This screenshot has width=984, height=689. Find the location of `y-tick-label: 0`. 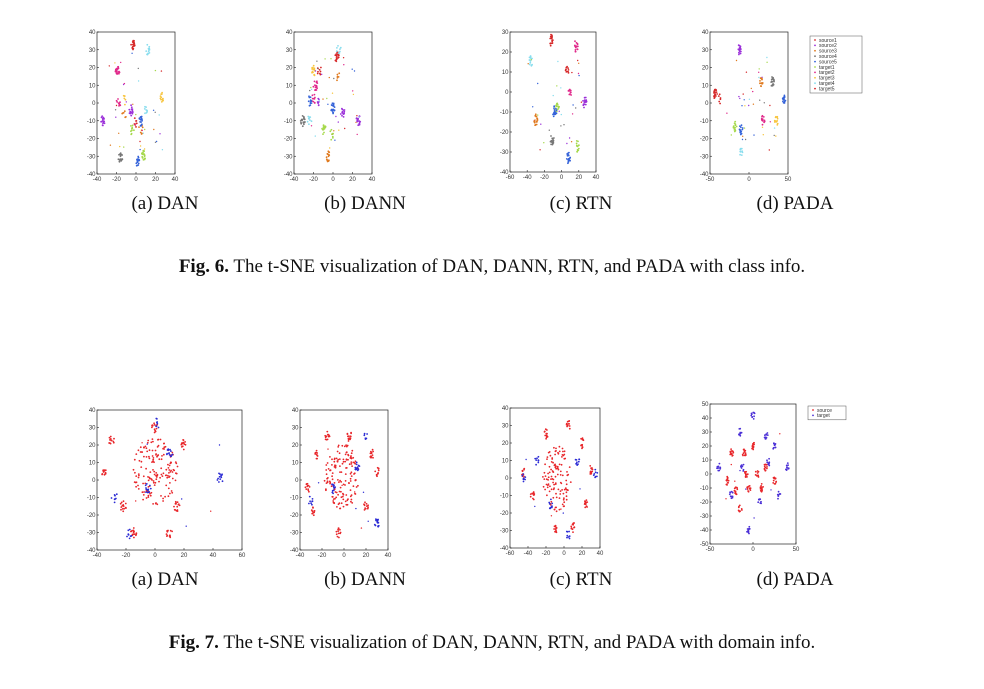

y-tick-label: 0 is located at coordinates (507, 479).